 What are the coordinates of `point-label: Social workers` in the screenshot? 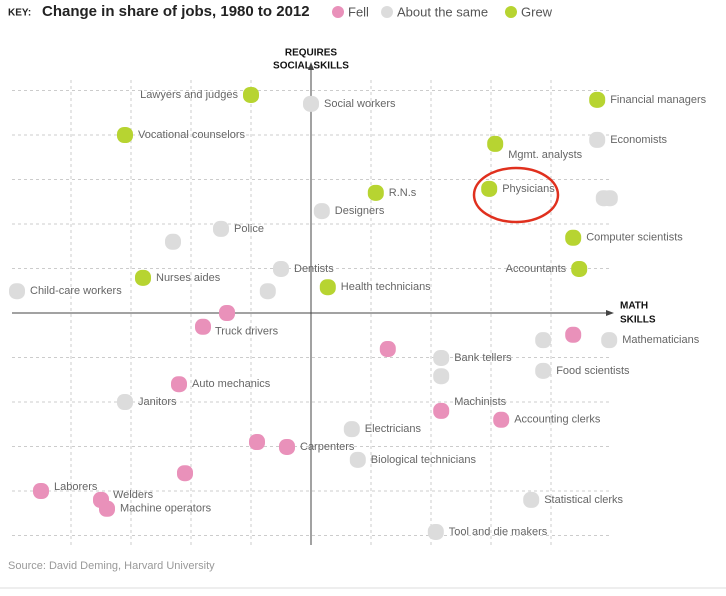 It's located at (360, 104).